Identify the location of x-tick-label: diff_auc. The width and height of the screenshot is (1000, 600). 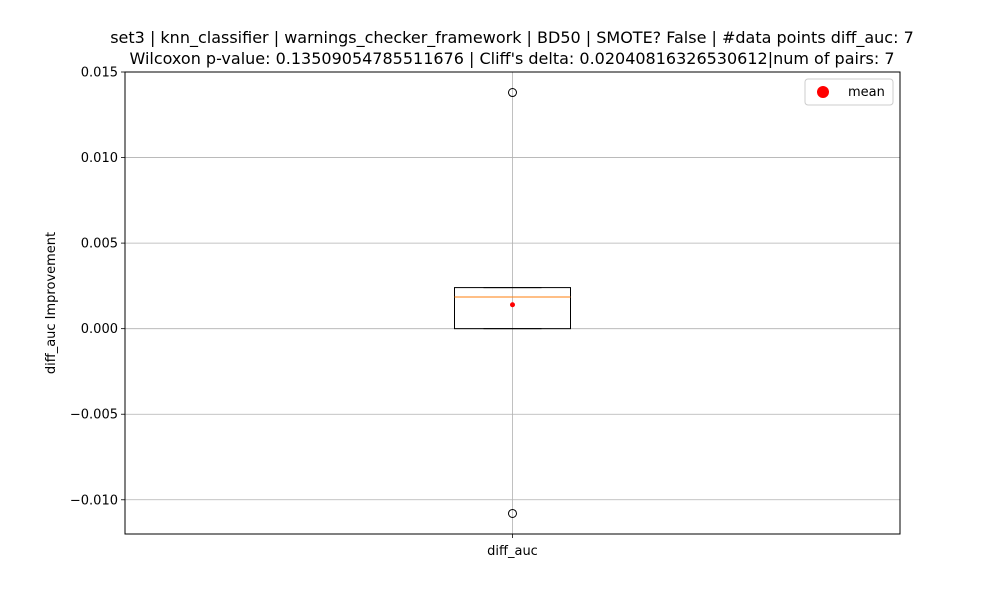
(512, 551).